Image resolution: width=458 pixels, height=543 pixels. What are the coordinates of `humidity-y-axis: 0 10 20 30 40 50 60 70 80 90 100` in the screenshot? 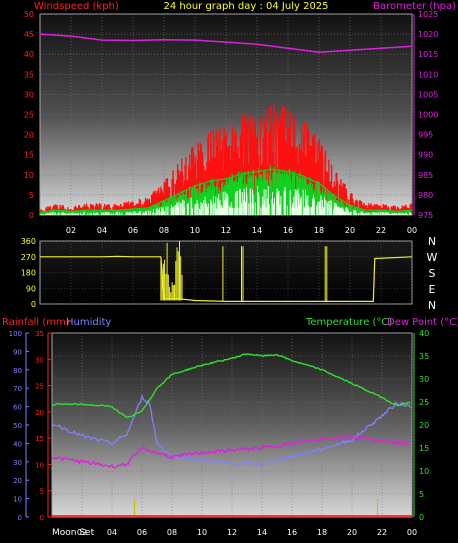 It's located at (19, 426).